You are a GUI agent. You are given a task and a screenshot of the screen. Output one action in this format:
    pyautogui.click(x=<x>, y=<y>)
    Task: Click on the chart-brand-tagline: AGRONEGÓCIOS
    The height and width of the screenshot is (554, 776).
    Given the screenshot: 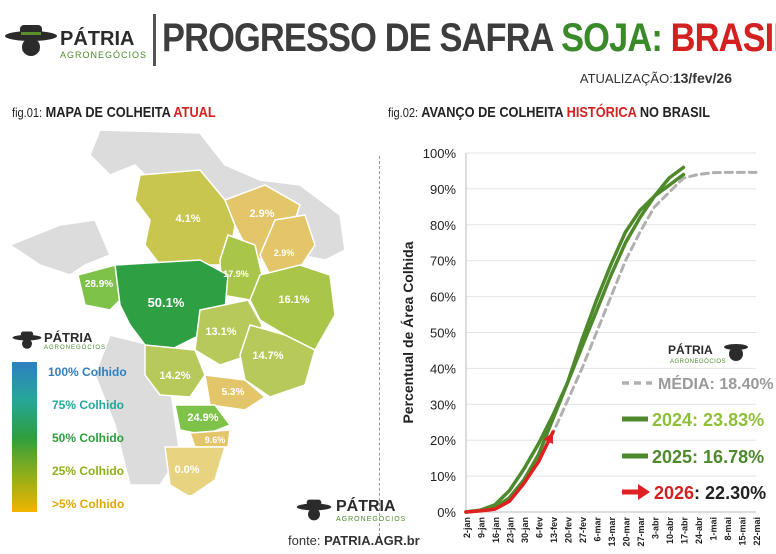 What is the action you would take?
    pyautogui.click(x=698, y=361)
    